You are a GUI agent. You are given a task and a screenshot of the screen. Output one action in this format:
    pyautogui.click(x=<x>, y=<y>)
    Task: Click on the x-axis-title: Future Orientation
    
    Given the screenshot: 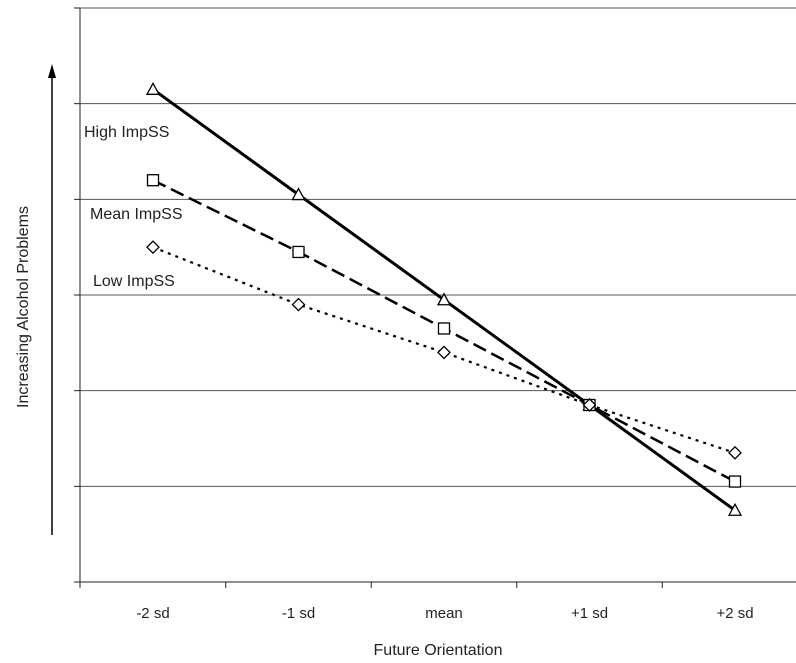 What is the action you would take?
    pyautogui.click(x=438, y=650)
    